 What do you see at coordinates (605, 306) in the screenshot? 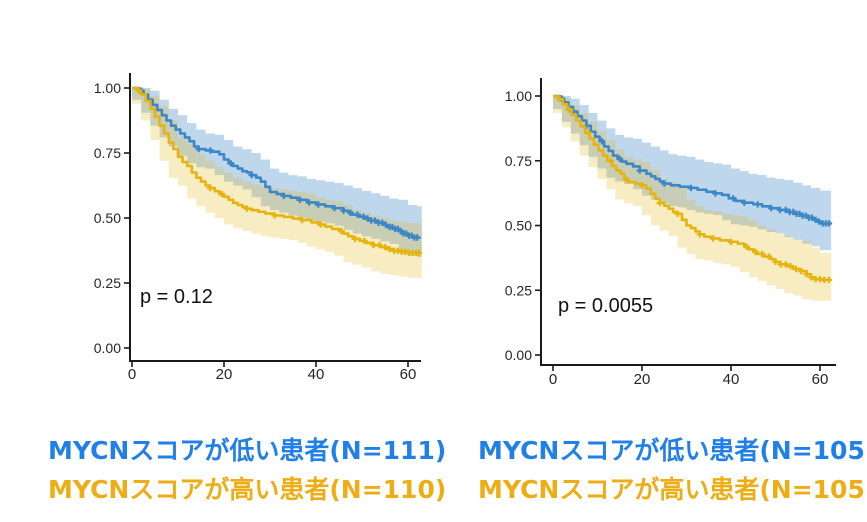
I see `p-value-annotation: p = 0.0055` at bounding box center [605, 306].